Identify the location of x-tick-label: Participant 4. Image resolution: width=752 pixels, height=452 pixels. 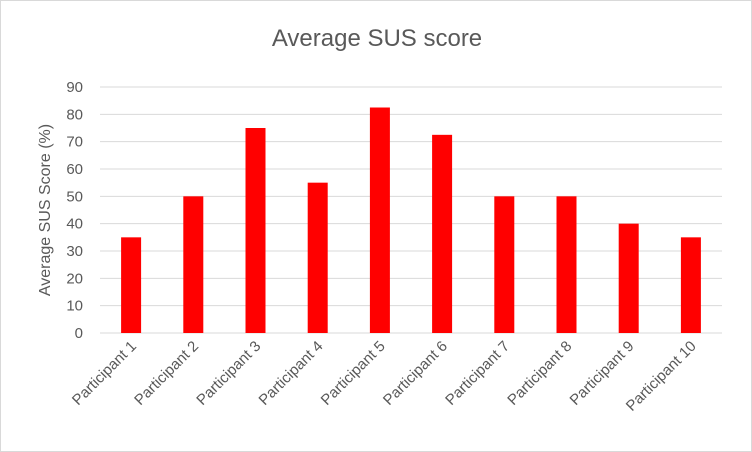
(291, 373).